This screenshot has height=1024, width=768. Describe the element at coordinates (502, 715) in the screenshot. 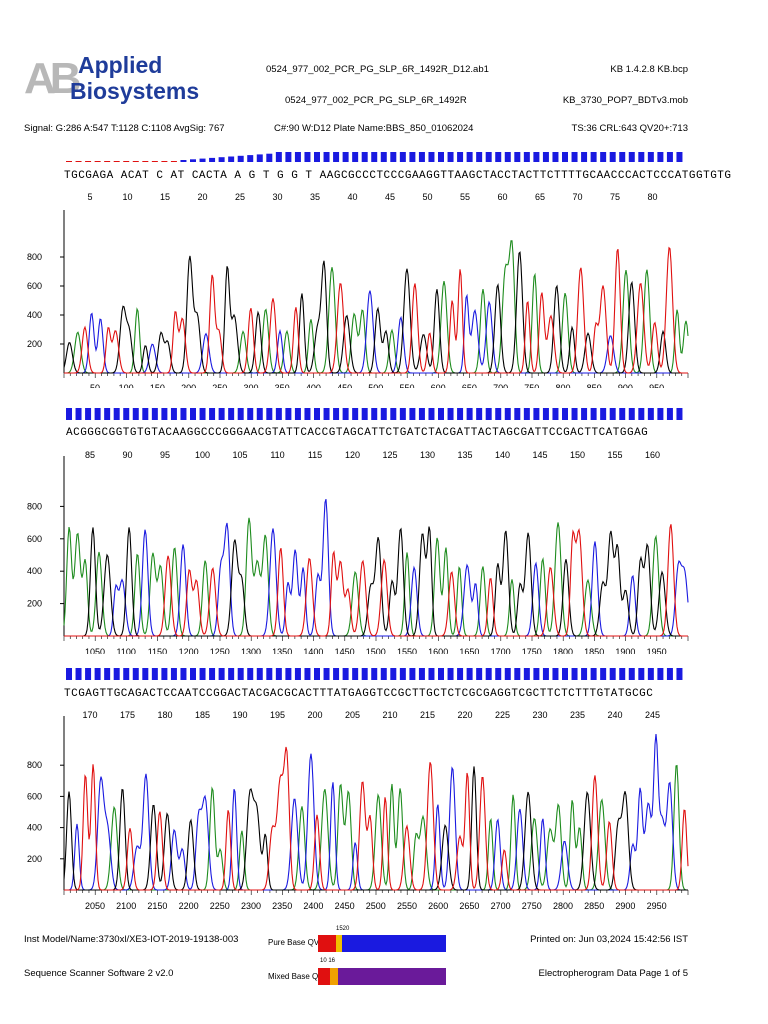

I see `base-number: 225` at that location.